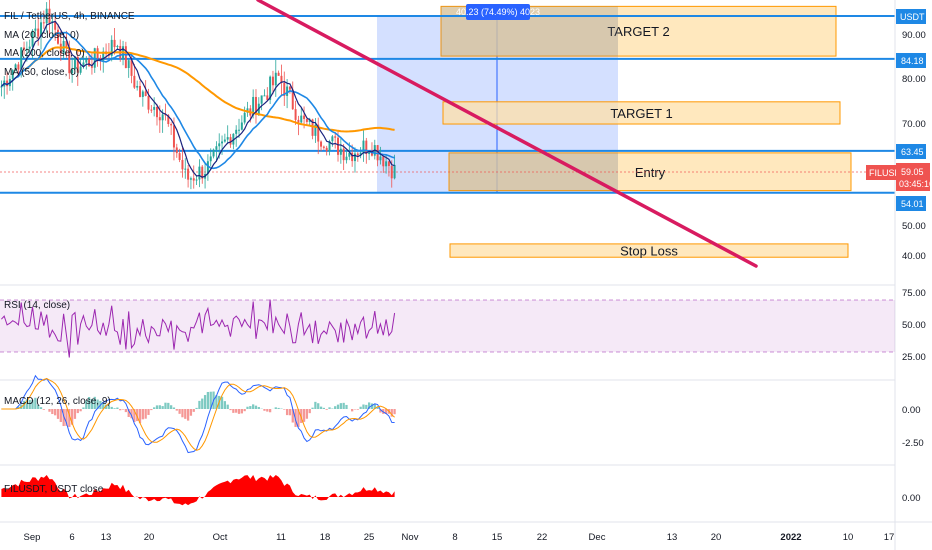  What do you see at coordinates (911, 16) in the screenshot?
I see `level-tag-usdt` at bounding box center [911, 16].